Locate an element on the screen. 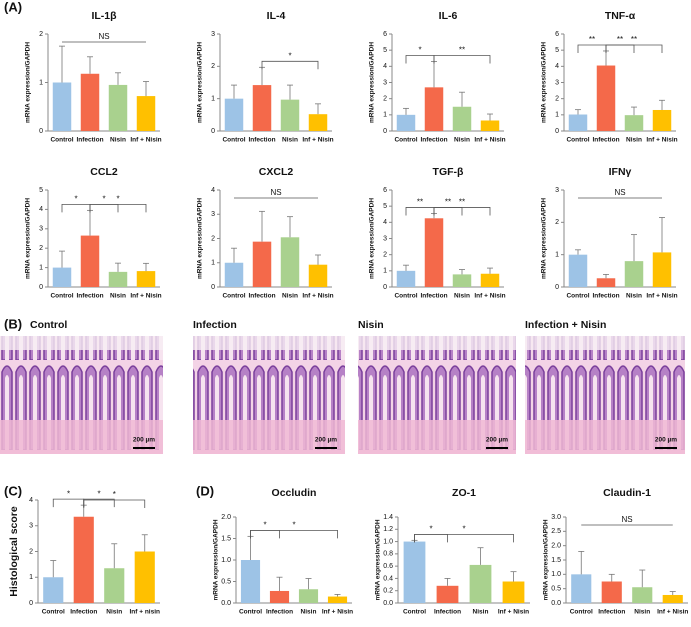 The height and width of the screenshot is (627, 691). image-title: Infection is located at coordinates (215, 325).